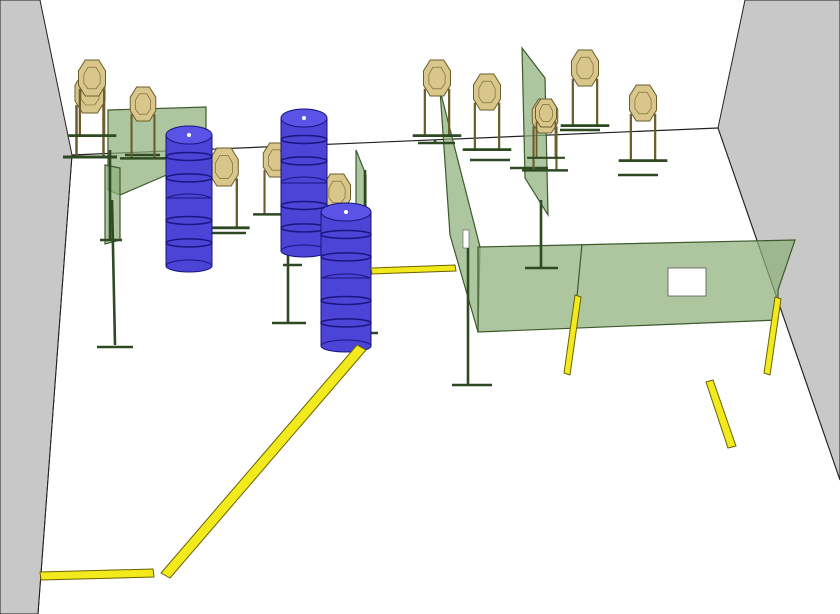 The image size is (840, 614). What do you see at coordinates (55, 384) in the screenshot?
I see `floor-left-edge` at bounding box center [55, 384].